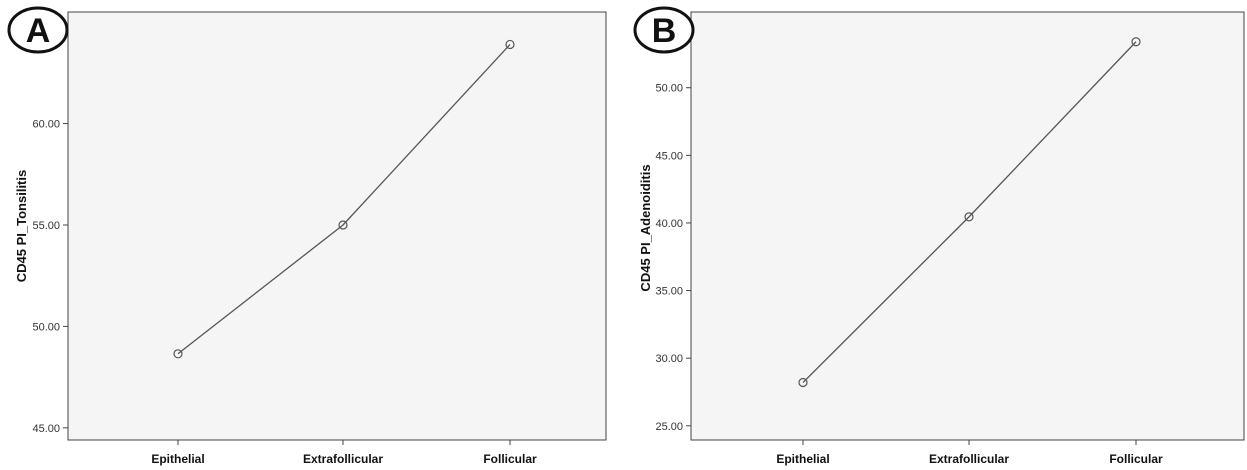 The image size is (1247, 470). I want to click on y-tick-label-a-1: 50.00, so click(46, 327).